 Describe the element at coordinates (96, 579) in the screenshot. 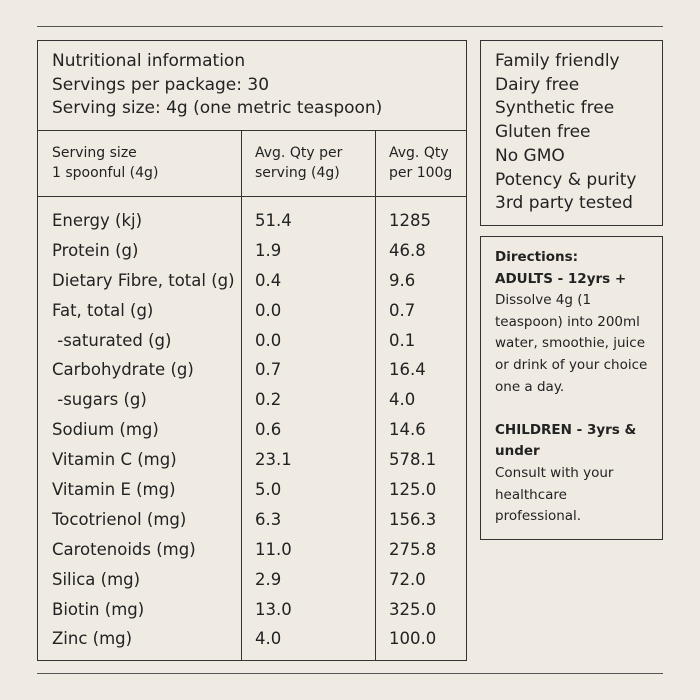

I see `nutrient-name: Silica (mg)` at that location.